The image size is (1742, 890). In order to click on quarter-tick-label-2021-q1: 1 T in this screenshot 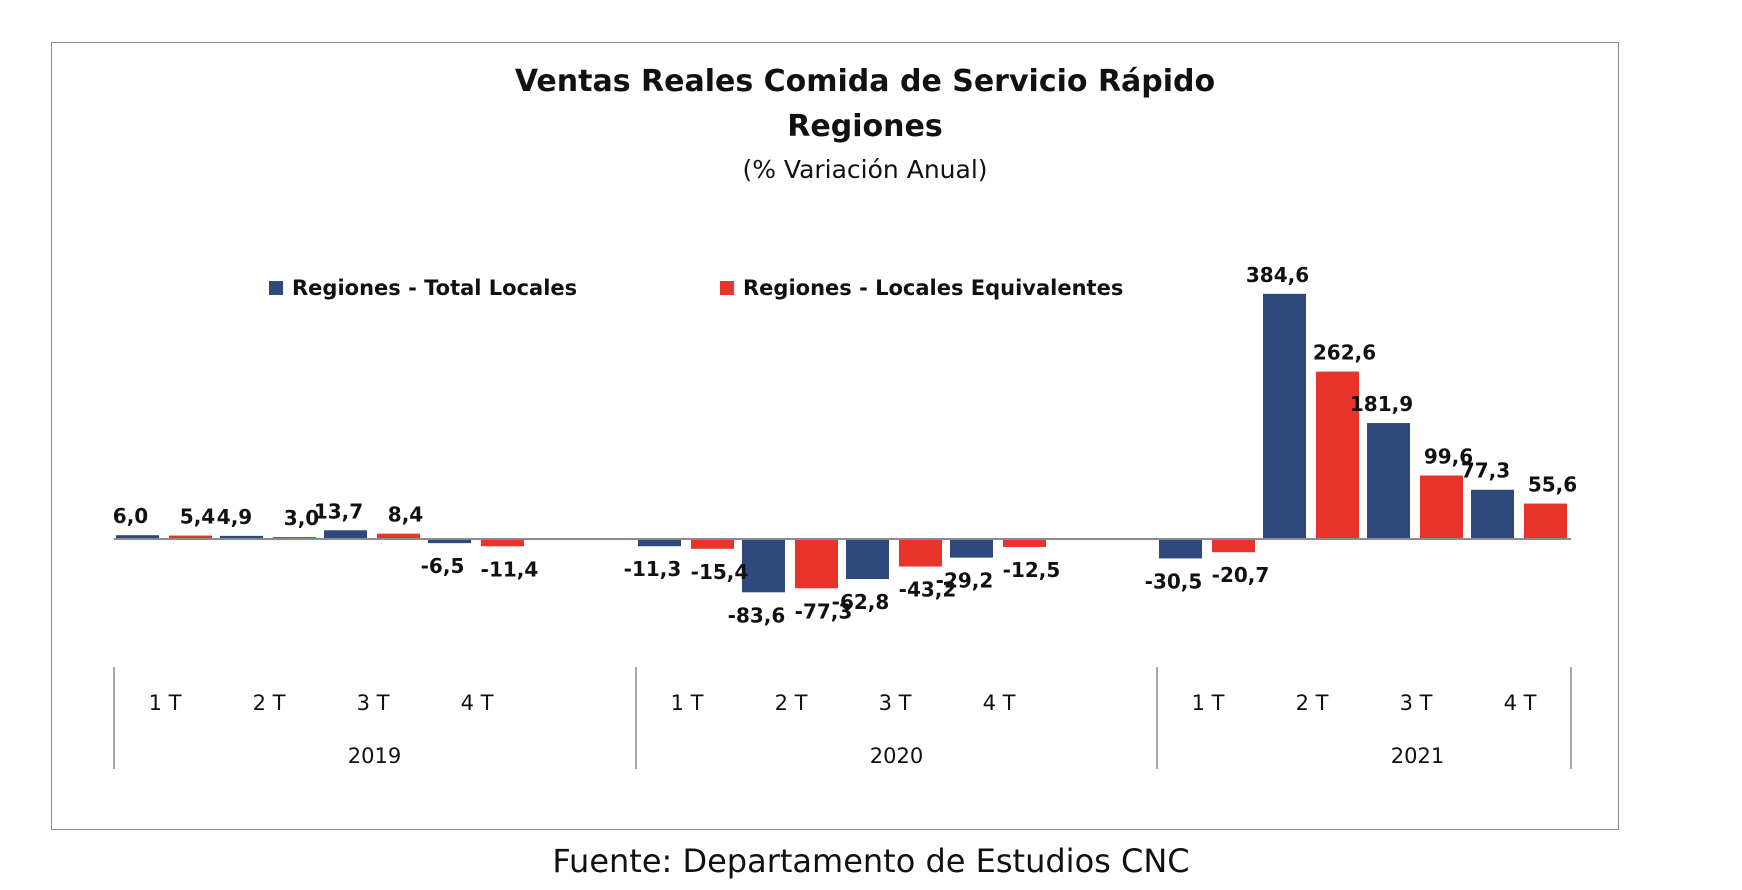, I will do `click(1208, 703)`.